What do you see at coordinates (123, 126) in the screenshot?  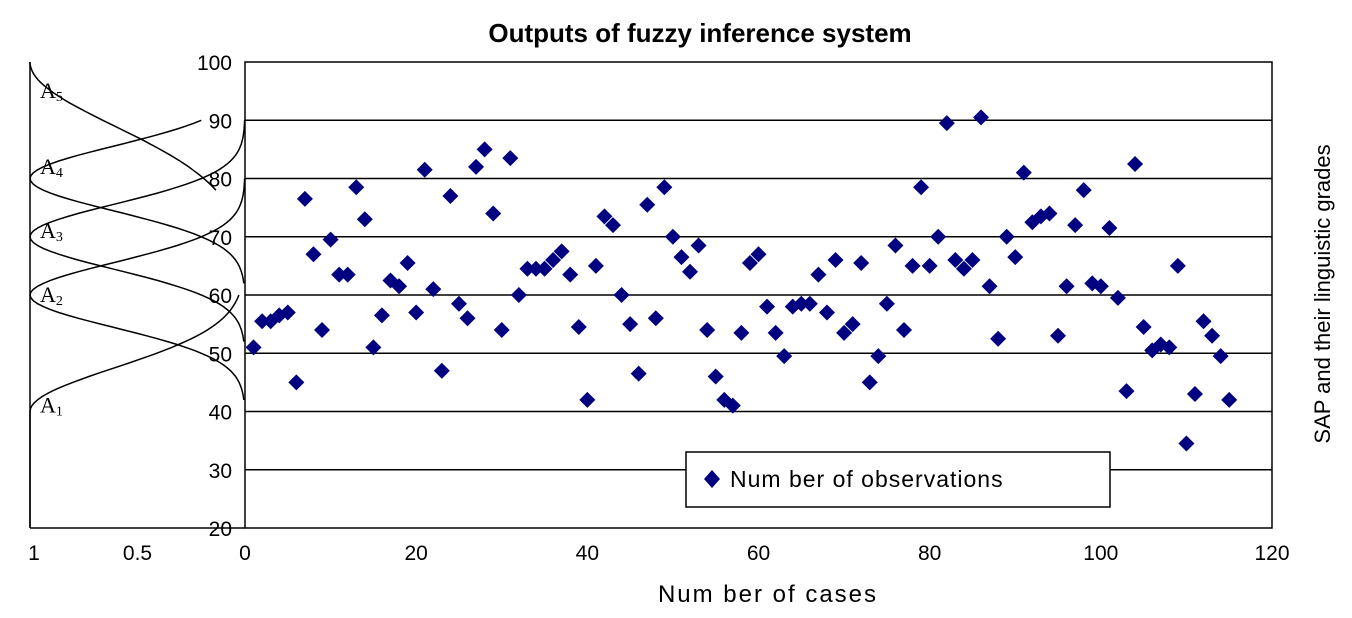 I see `membership-curve-a5` at bounding box center [123, 126].